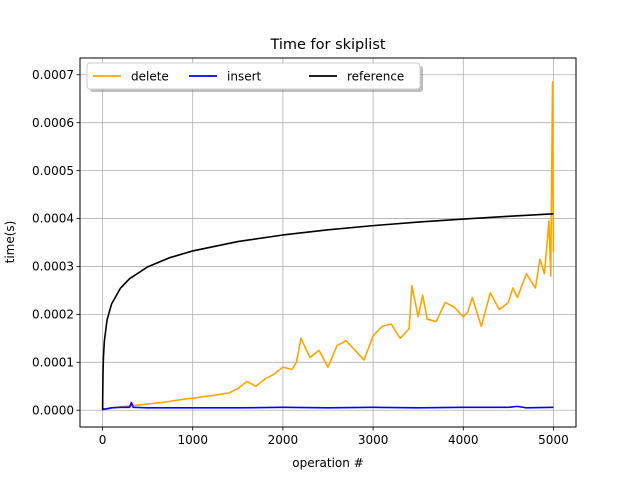  Describe the element at coordinates (192, 440) in the screenshot. I see `x-tick-label: 1000` at that location.